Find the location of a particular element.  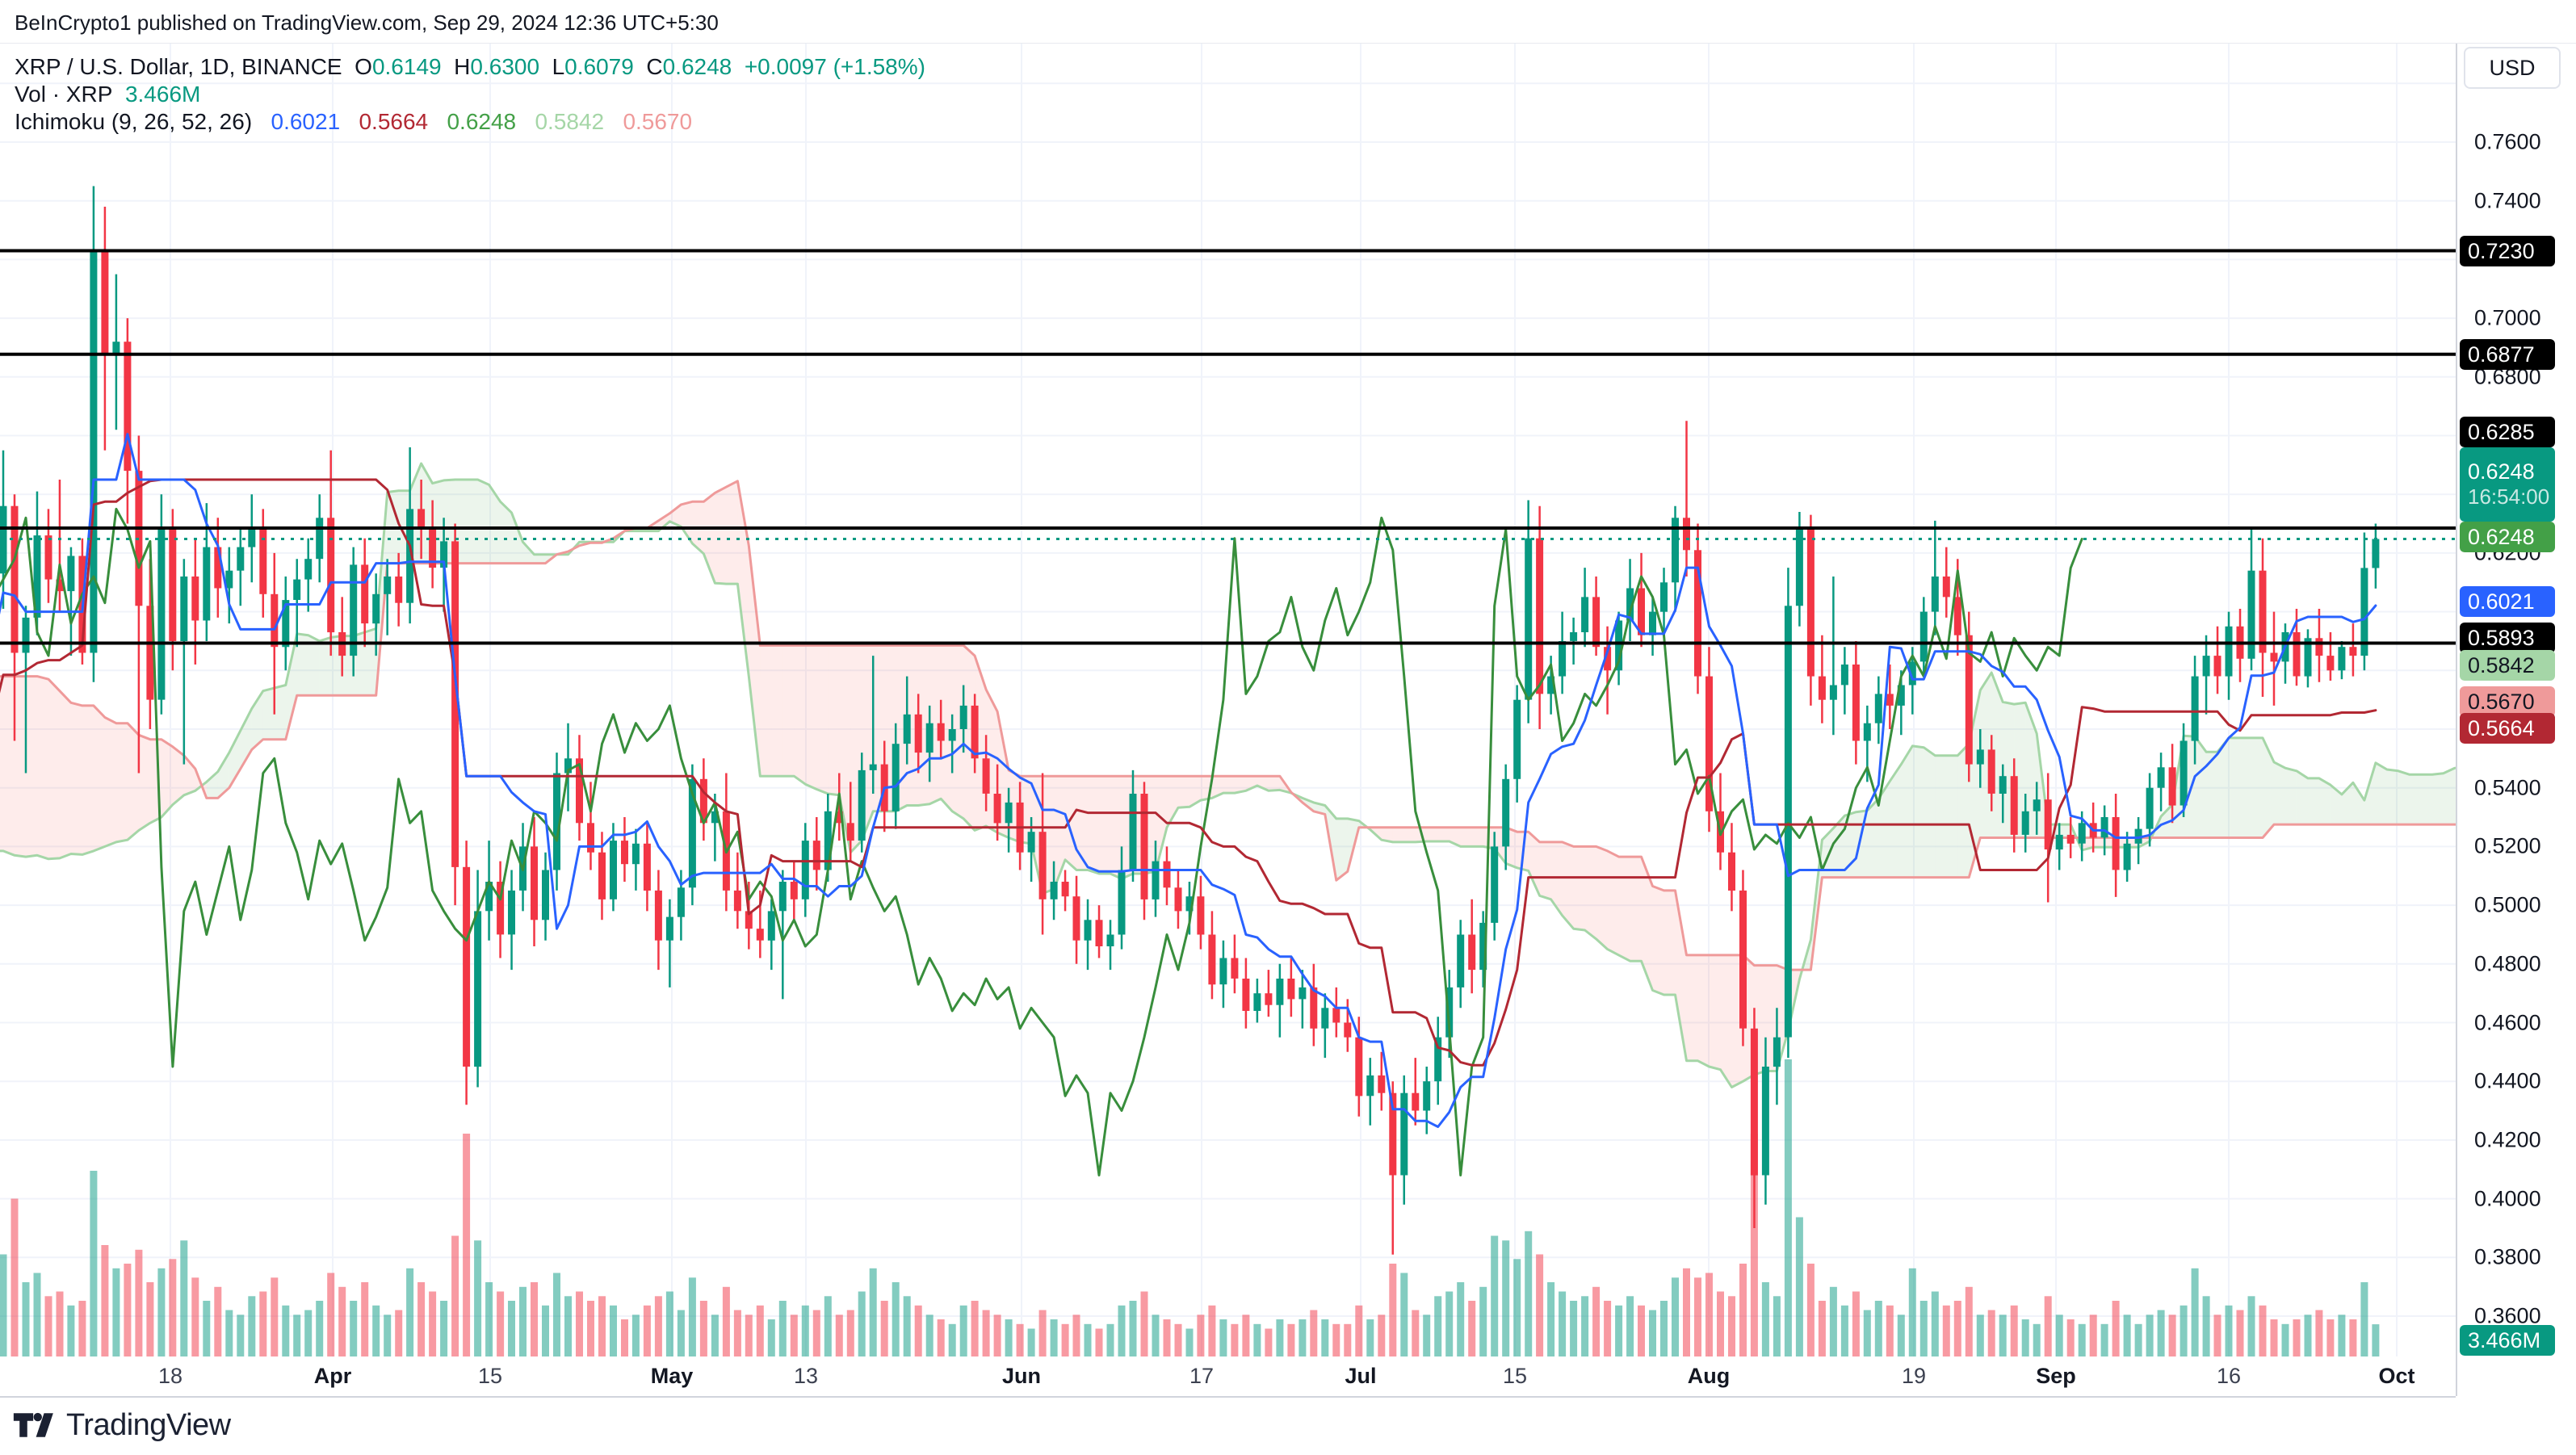

price-axis-label: 0.3600 is located at coordinates (2507, 1315).